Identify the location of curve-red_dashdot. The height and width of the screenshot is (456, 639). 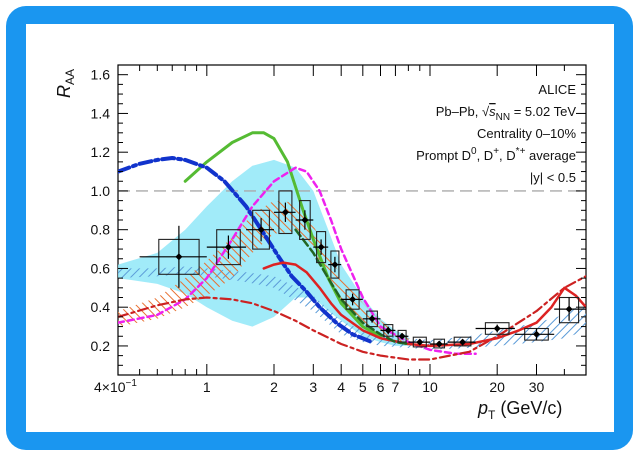
(352, 318).